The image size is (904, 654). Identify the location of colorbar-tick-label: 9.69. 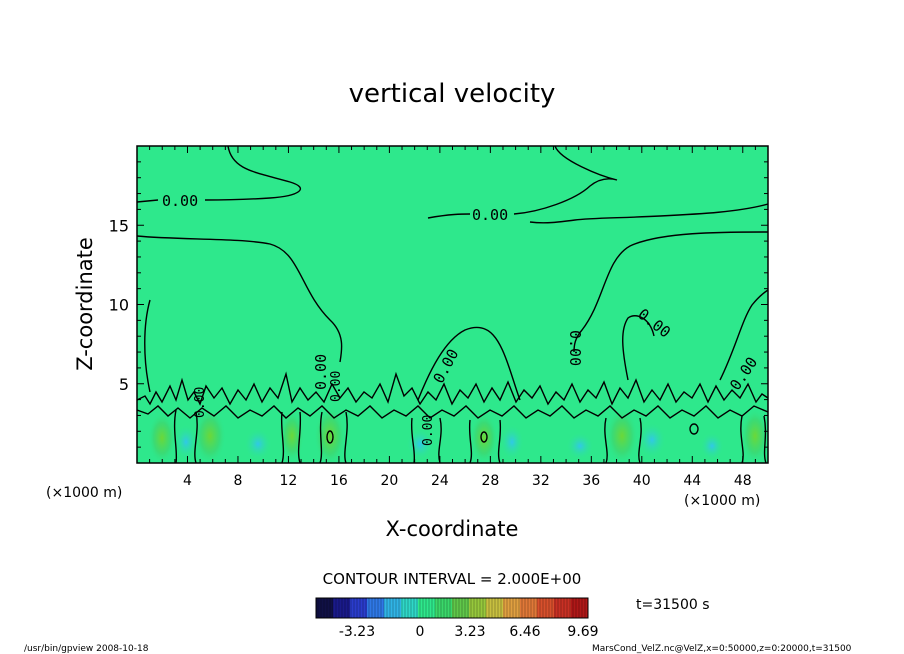
(582, 632).